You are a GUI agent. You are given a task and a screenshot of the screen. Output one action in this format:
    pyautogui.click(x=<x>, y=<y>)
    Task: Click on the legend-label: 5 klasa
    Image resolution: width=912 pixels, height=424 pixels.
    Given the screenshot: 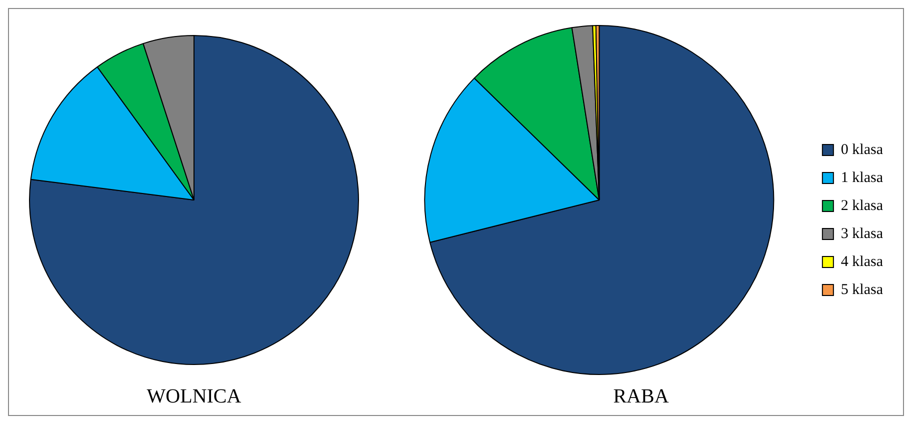 What is the action you would take?
    pyautogui.click(x=862, y=290)
    